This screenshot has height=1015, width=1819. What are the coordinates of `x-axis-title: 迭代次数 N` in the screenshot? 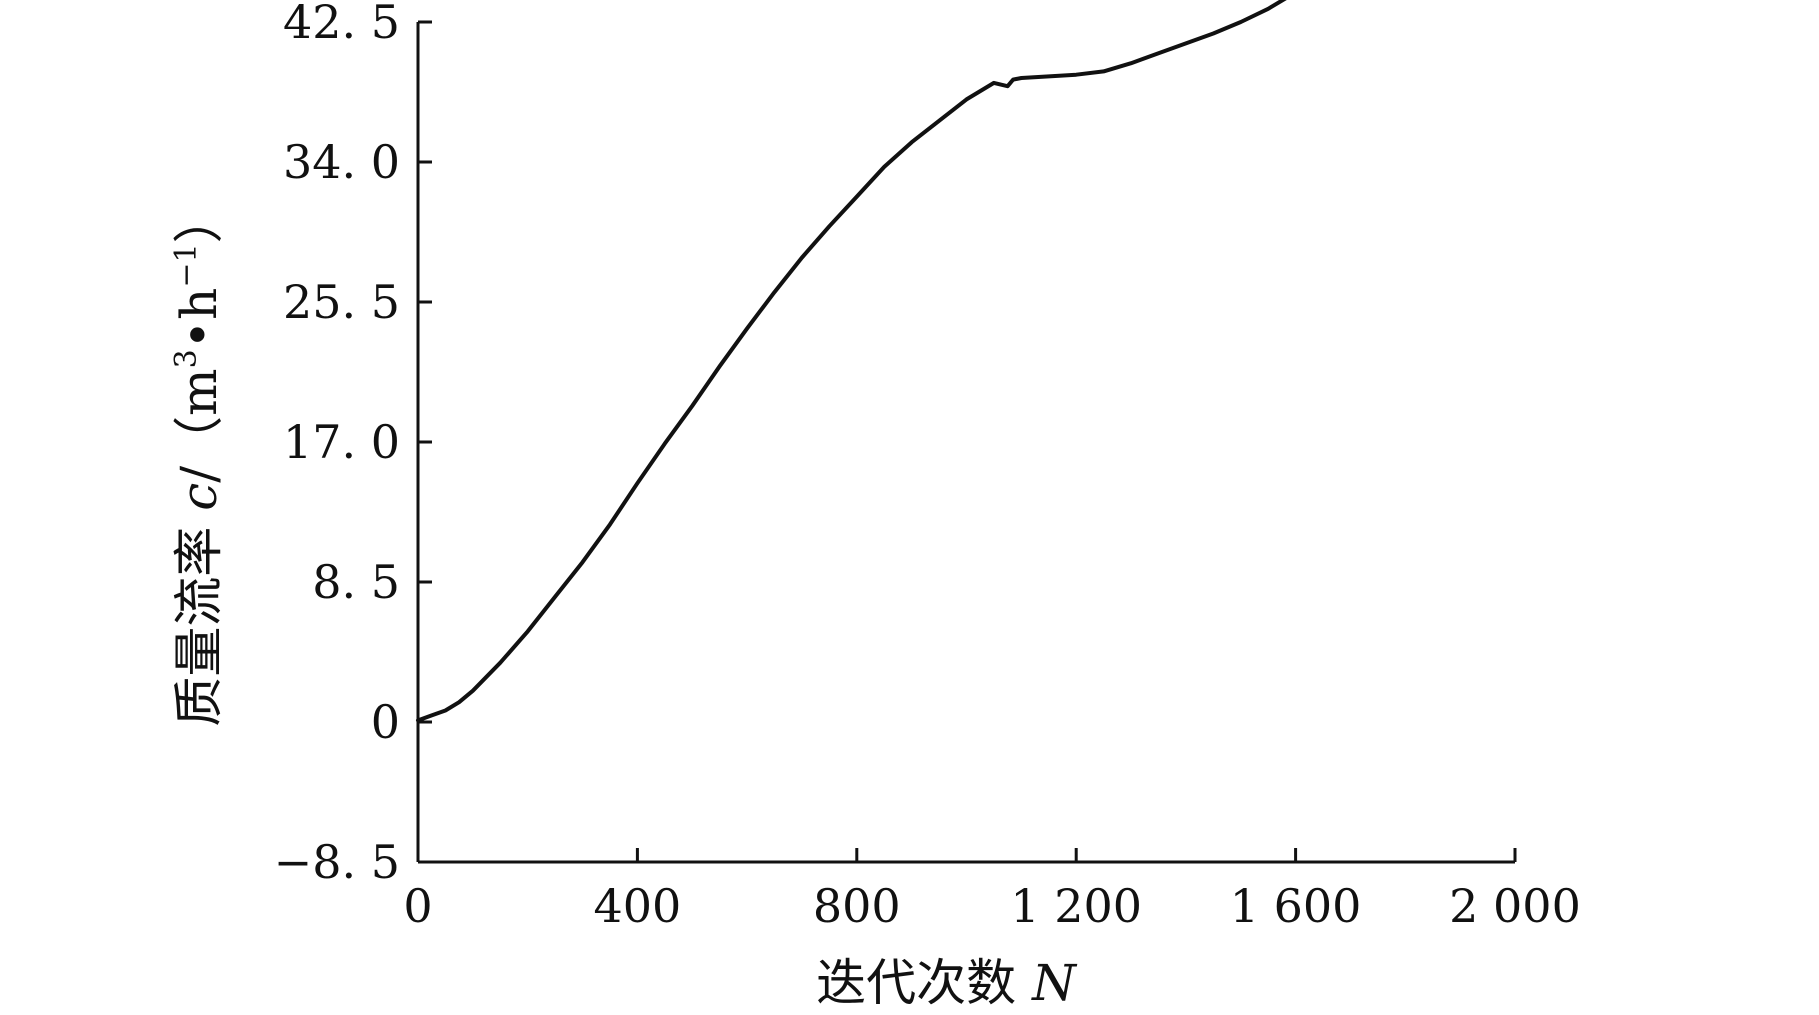 It's located at (947, 983).